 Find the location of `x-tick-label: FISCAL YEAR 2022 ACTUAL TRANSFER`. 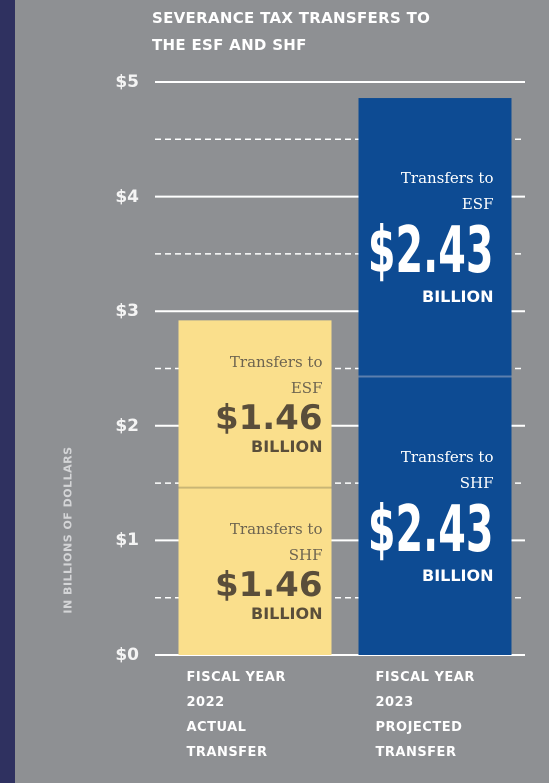

x-tick-label: FISCAL YEAR 2022 ACTUAL TRANSFER is located at coordinates (236, 715).